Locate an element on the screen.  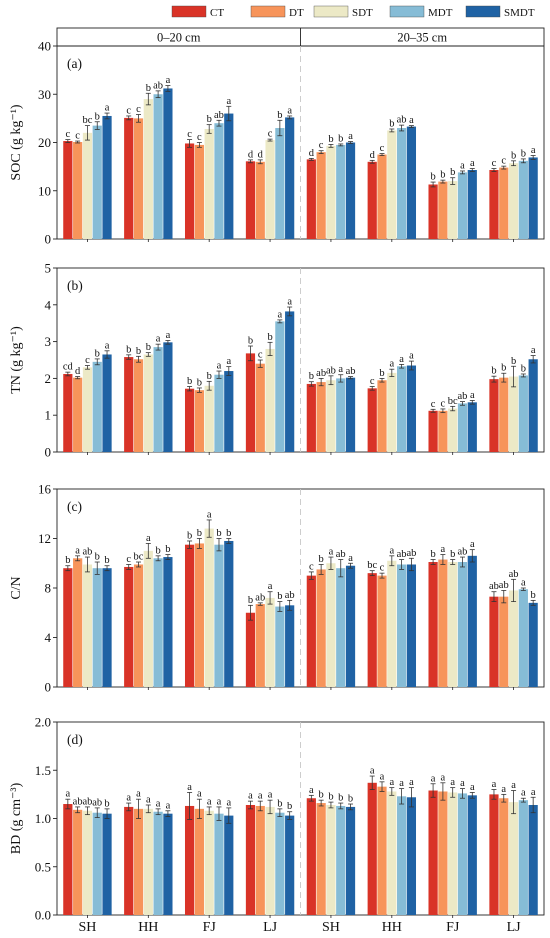
site-label-6: FJ is located at coordinates (453, 927).